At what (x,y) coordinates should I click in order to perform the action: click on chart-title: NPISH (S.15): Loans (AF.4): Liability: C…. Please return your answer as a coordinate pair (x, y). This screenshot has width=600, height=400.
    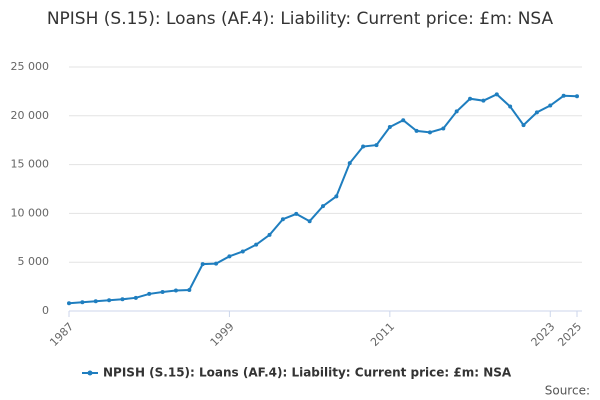
    Looking at the image, I should click on (300, 19).